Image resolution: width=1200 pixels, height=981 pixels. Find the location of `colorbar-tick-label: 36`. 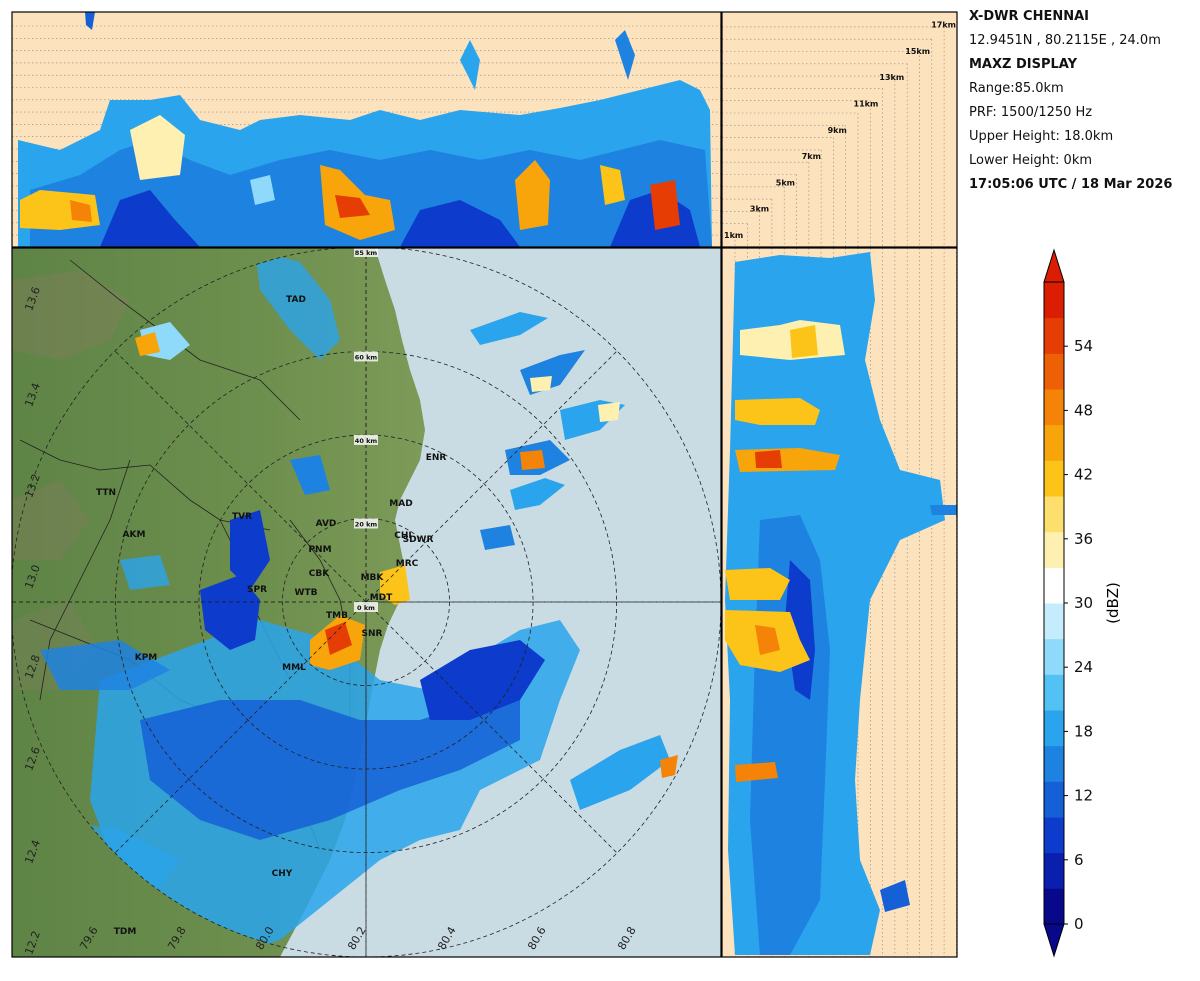

colorbar-tick-label: 36 is located at coordinates (1083, 539).